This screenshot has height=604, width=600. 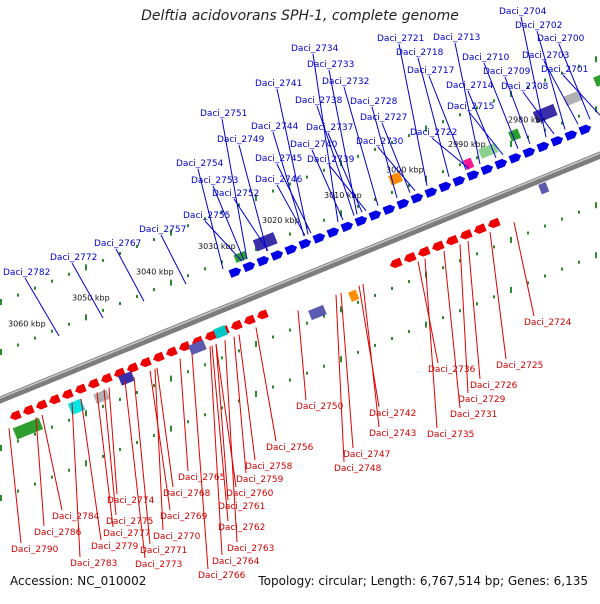 I want to click on plus-gene-label: Daci_2734, so click(x=315, y=49).